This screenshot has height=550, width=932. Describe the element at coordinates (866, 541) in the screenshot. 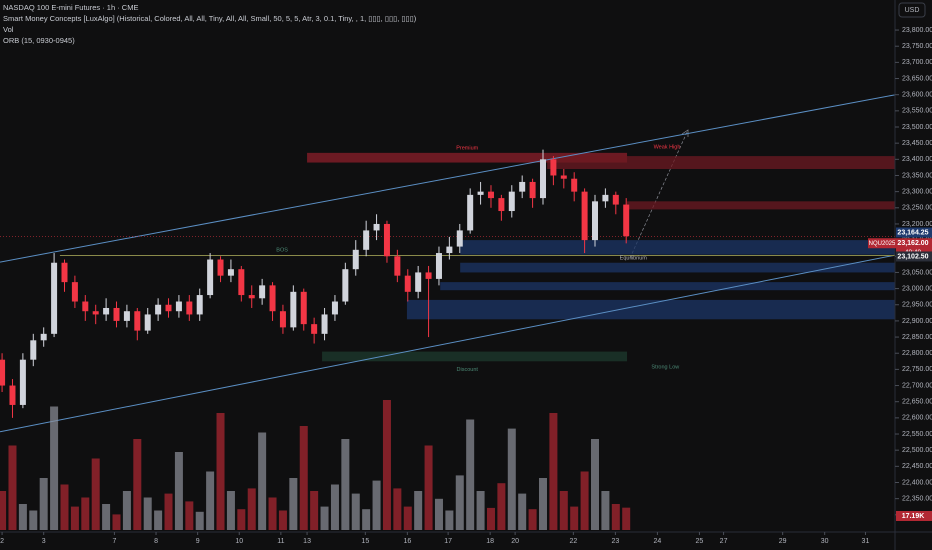

I see `x-tick-label: 31` at that location.